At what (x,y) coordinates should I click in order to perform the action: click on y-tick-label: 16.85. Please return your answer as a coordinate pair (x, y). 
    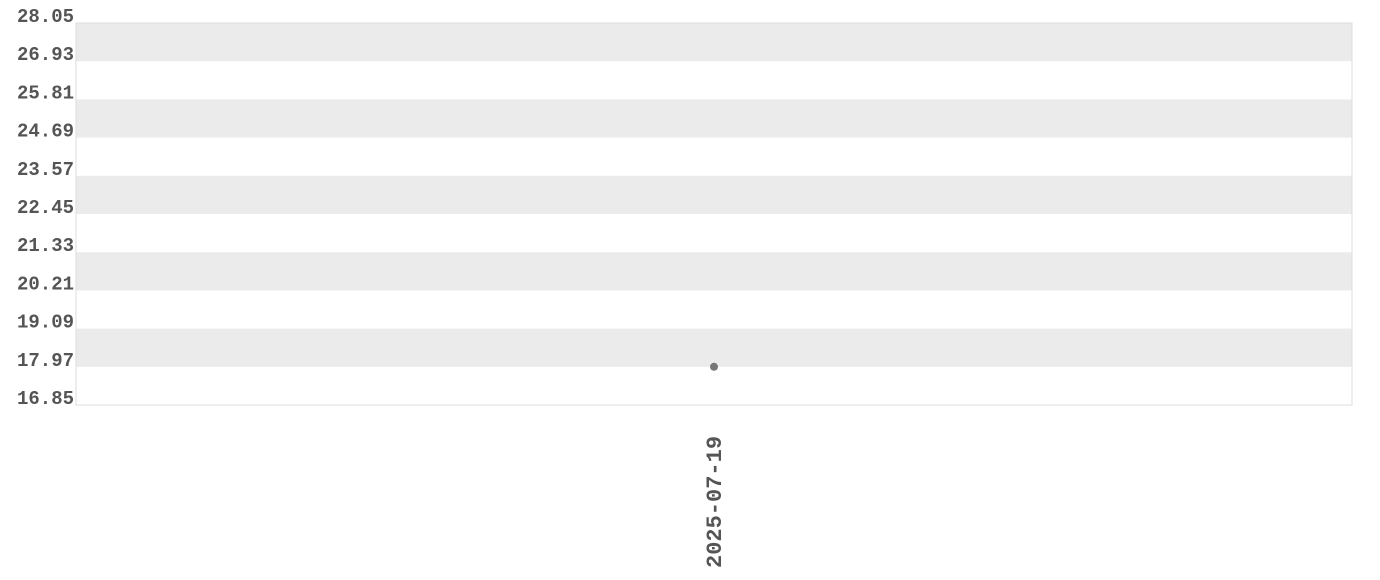
    Looking at the image, I should click on (45, 399).